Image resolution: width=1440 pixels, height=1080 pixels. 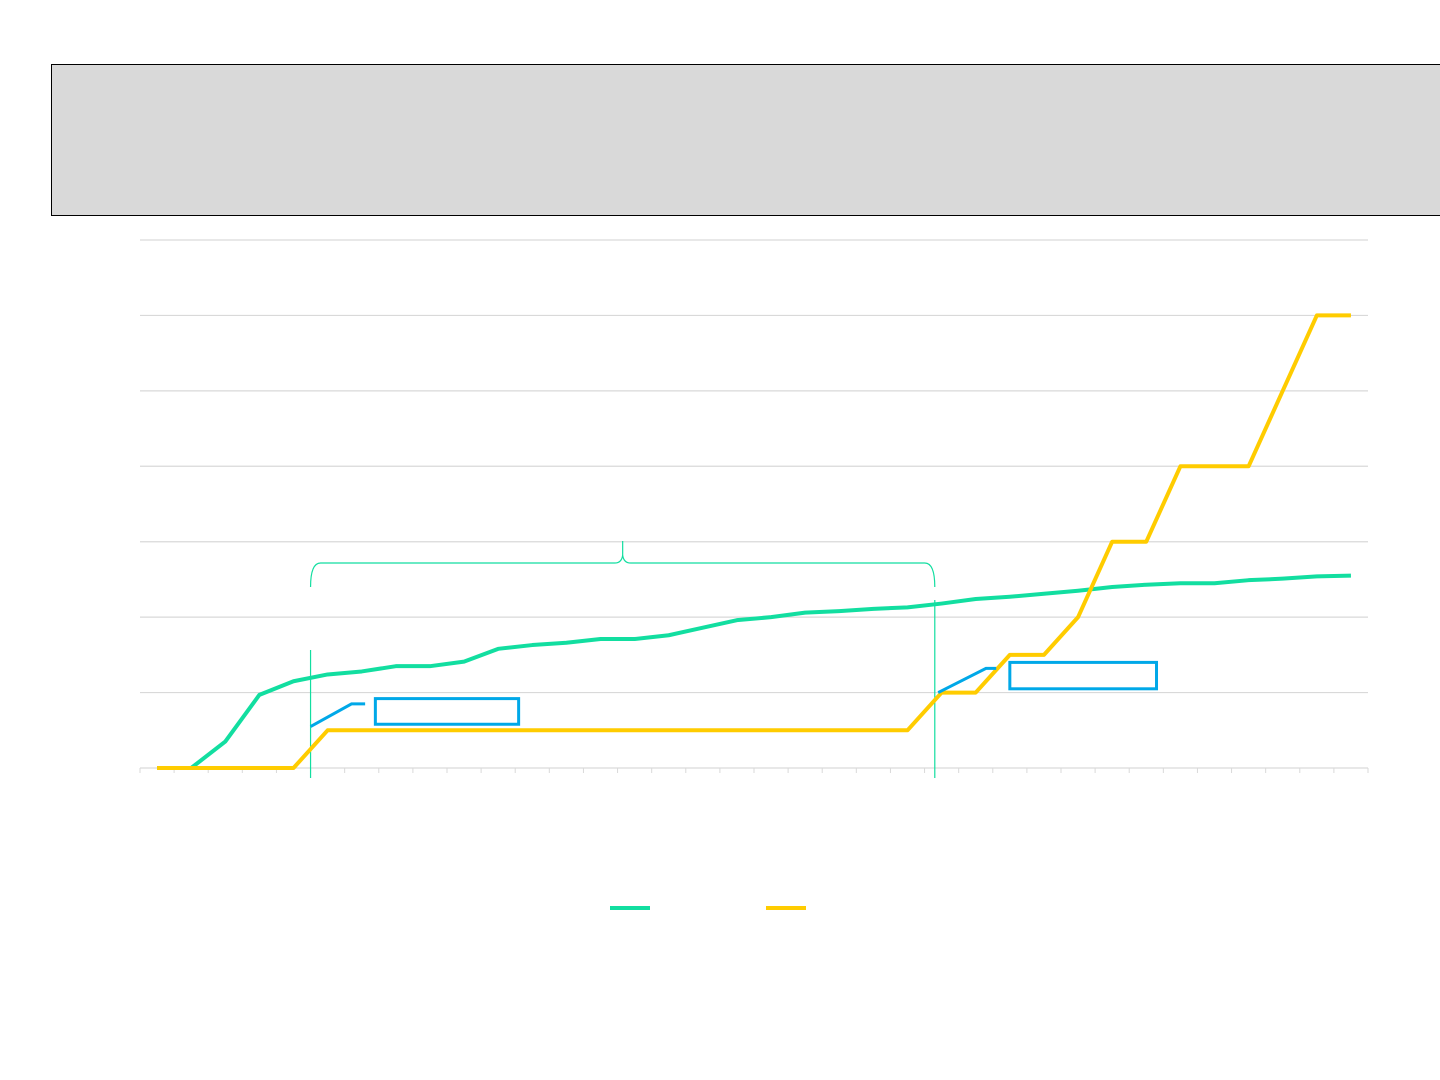 I want to click on title-banner, so click(x=745, y=140).